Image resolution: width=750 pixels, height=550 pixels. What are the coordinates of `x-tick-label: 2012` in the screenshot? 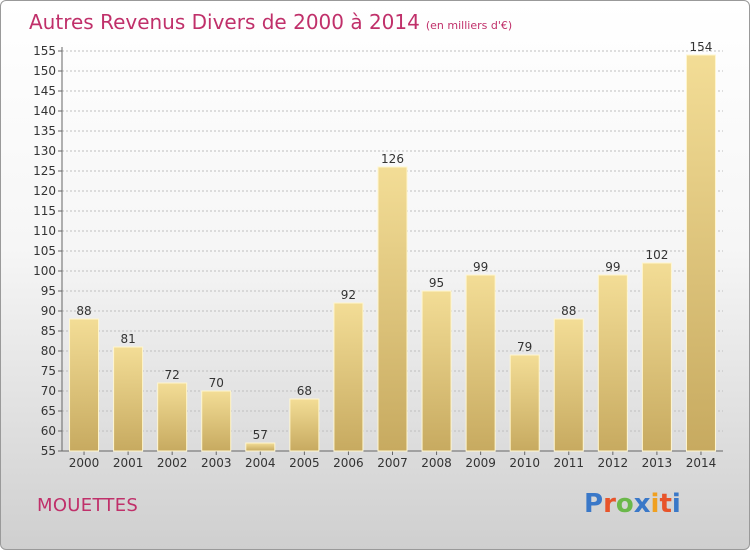 It's located at (613, 463).